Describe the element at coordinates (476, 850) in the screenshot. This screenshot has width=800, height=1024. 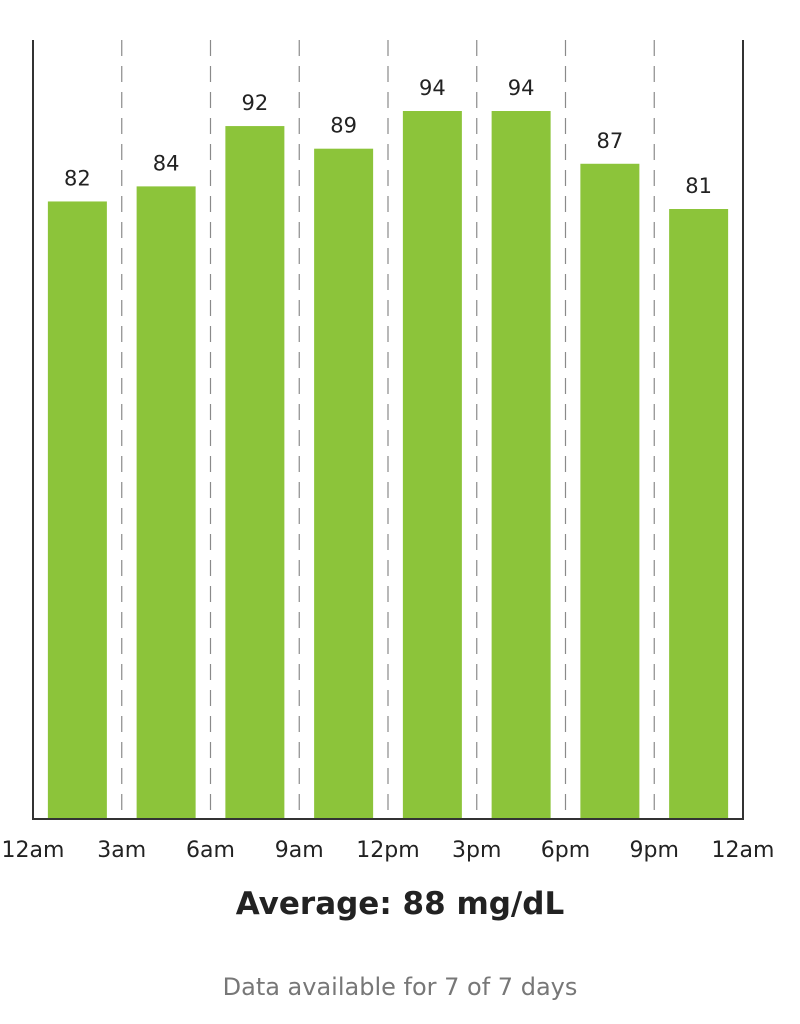
I see `x-tick-label: 3pm` at that location.